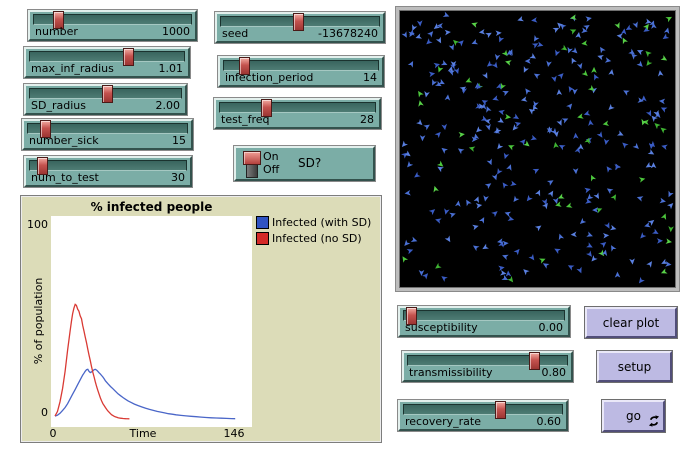 The height and width of the screenshot is (459, 698). I want to click on slider-recovery-rate: recovery_rate 0.60, so click(483, 415).